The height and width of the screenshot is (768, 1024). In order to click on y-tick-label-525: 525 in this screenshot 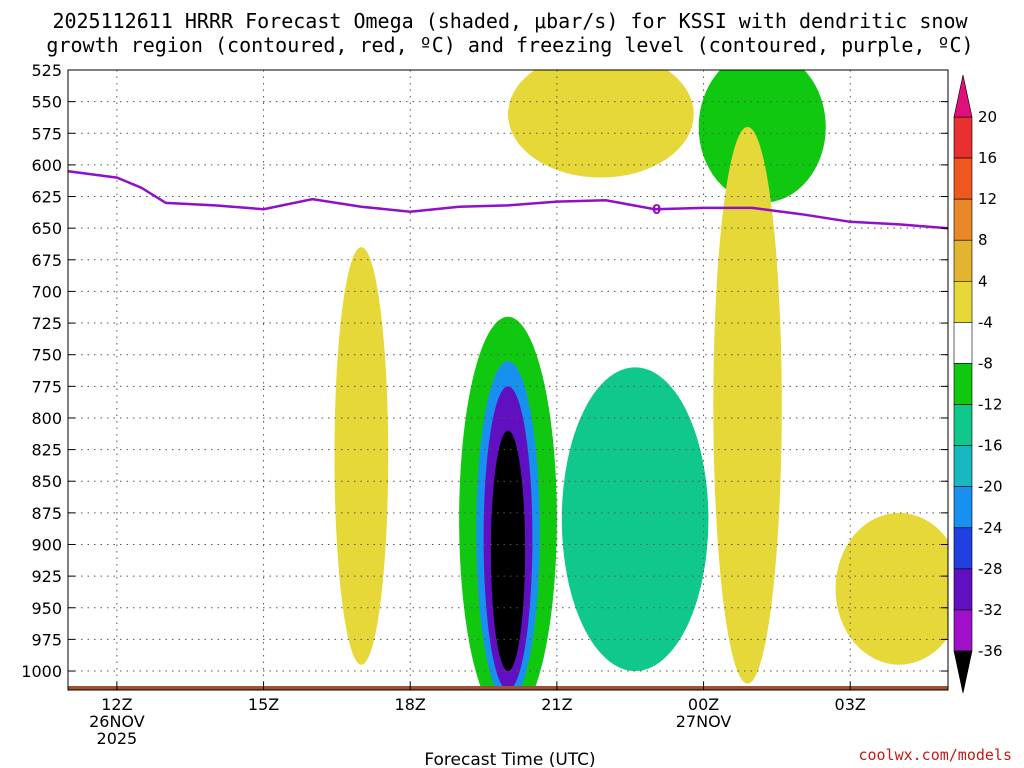, I will do `click(46, 70)`.